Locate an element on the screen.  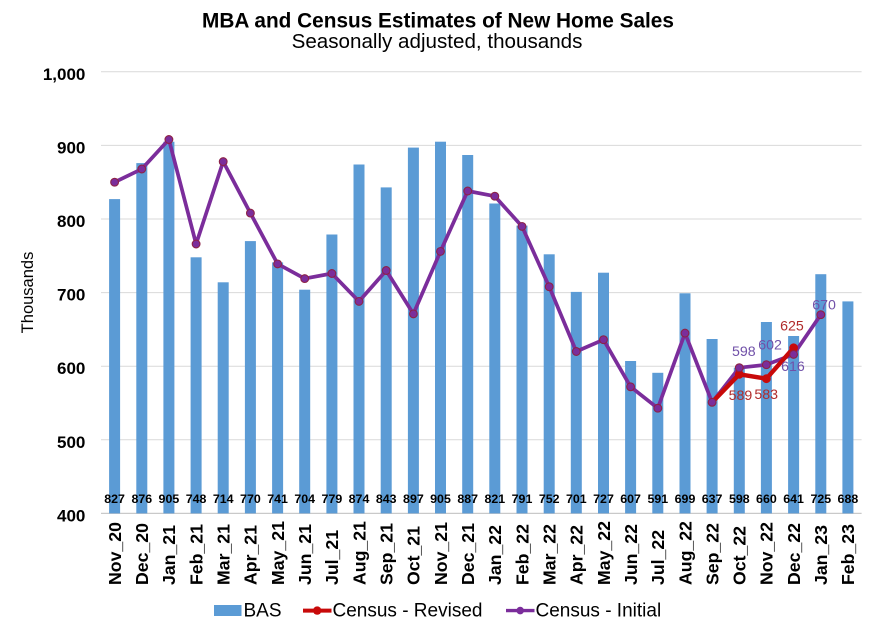
svg-text: 625 is located at coordinates (792, 327).